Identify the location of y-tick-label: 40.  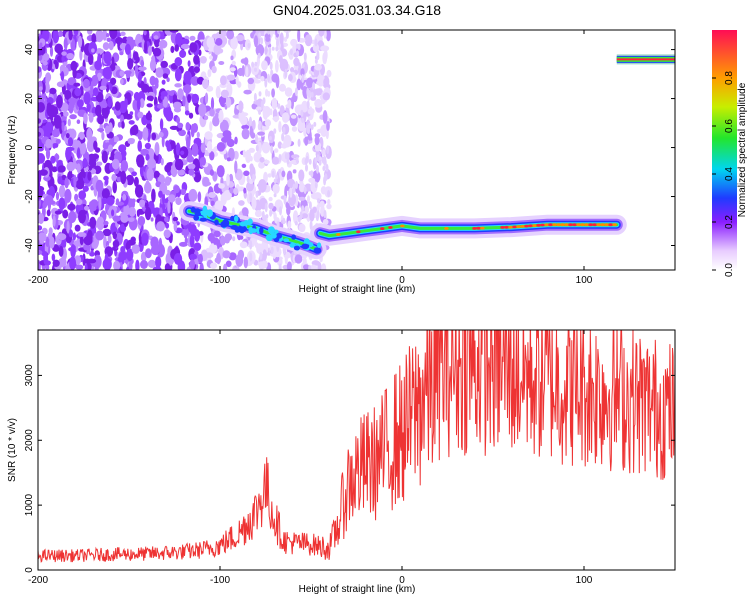
(29, 50).